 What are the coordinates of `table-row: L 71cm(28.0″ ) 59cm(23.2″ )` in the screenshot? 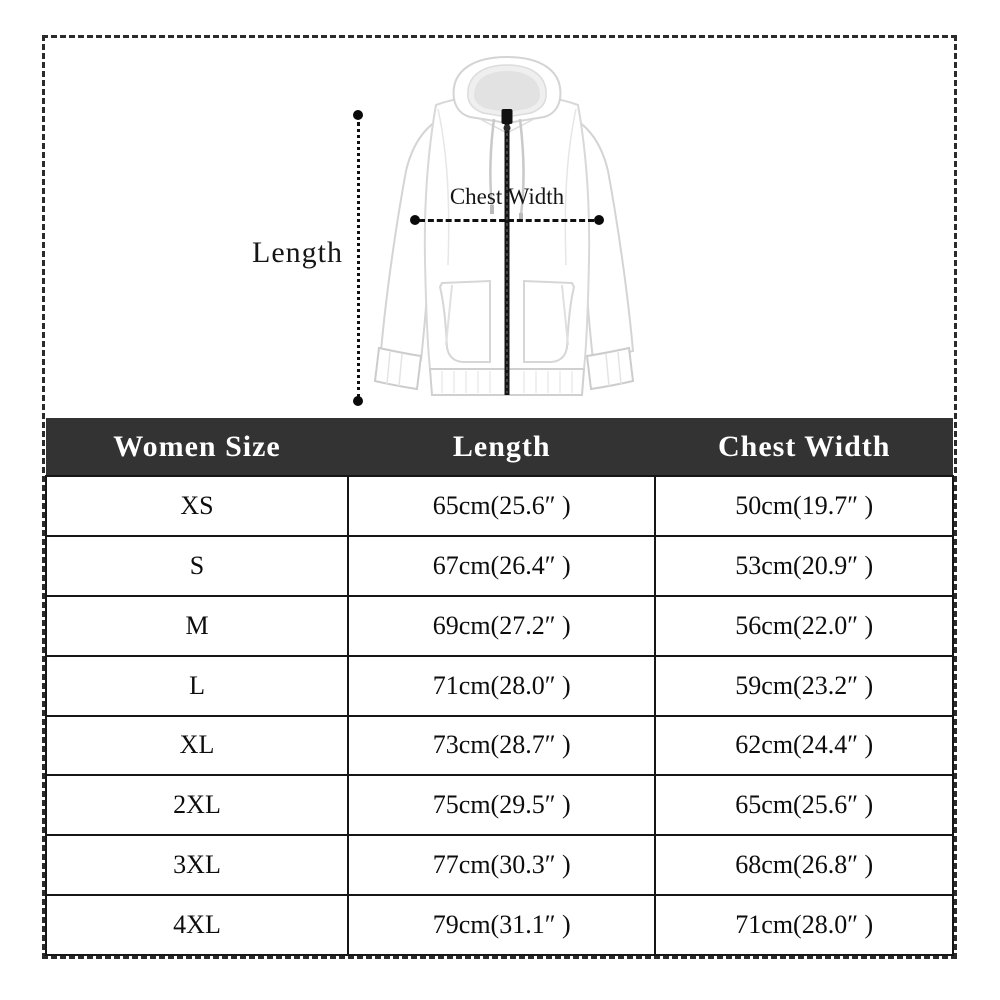 It's located at (499, 685).